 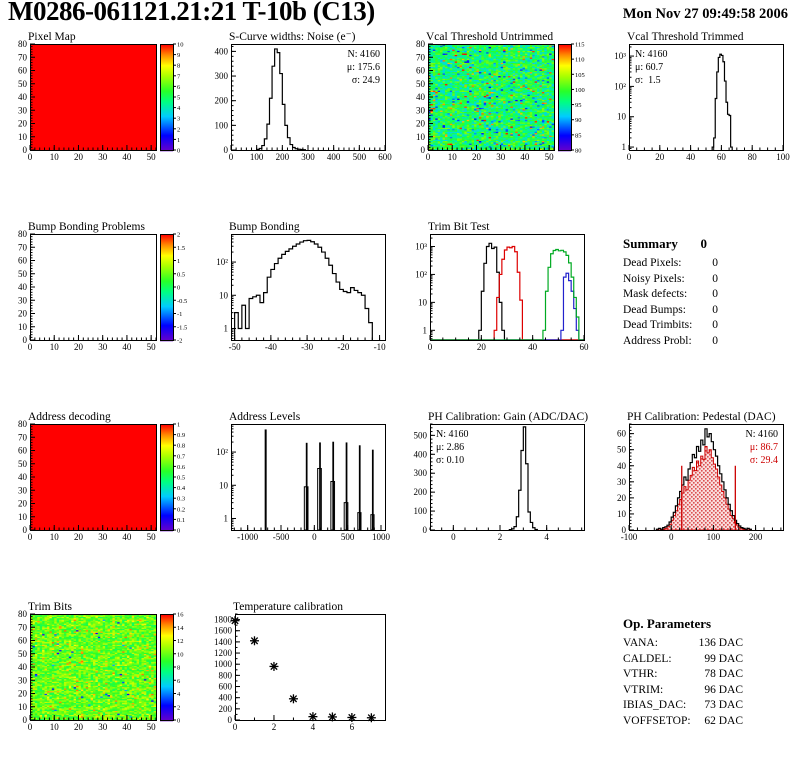 I want to click on cell-temperature-calibration, so click(x=298, y=686).